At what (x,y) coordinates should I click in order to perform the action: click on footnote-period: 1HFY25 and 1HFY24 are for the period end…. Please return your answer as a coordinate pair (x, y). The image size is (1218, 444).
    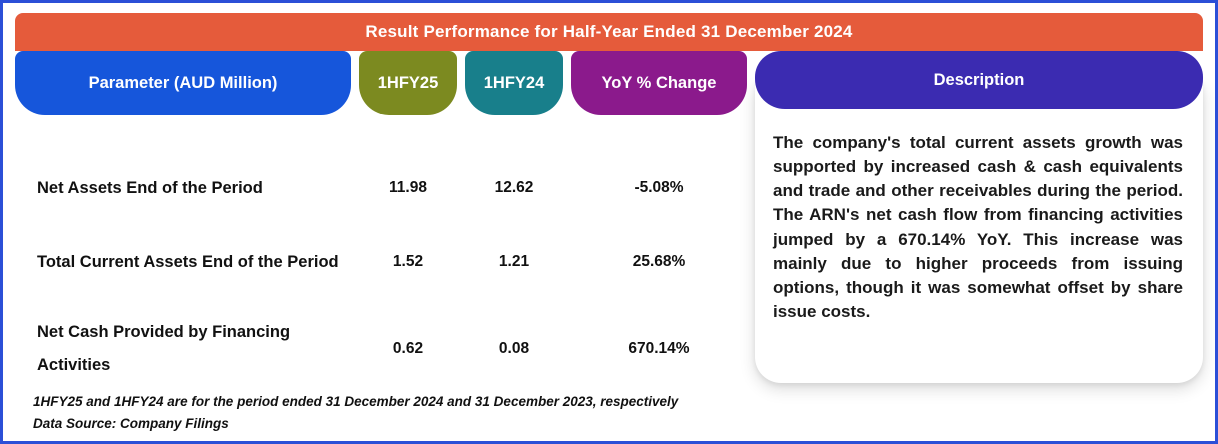
    Looking at the image, I should click on (356, 401).